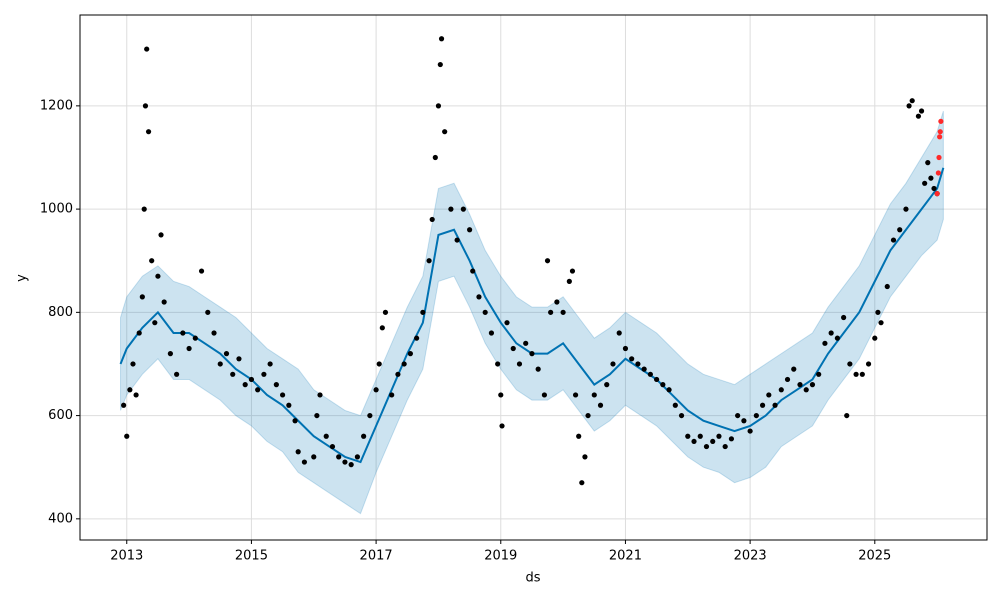  What do you see at coordinates (251, 556) in the screenshot?
I see `x-tick-label: 2015` at bounding box center [251, 556].